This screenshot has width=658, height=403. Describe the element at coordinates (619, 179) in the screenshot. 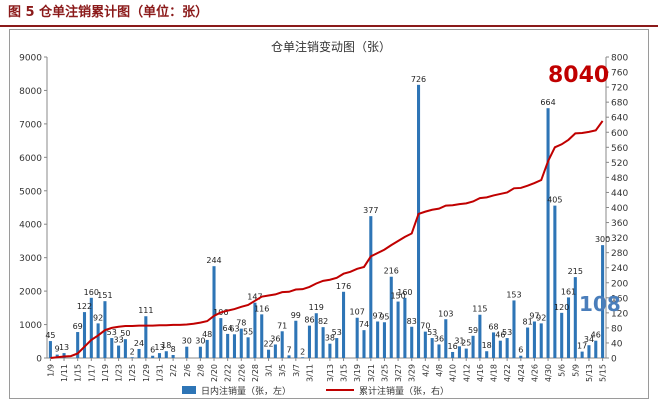

I see `right-tick-label: 480` at that location.